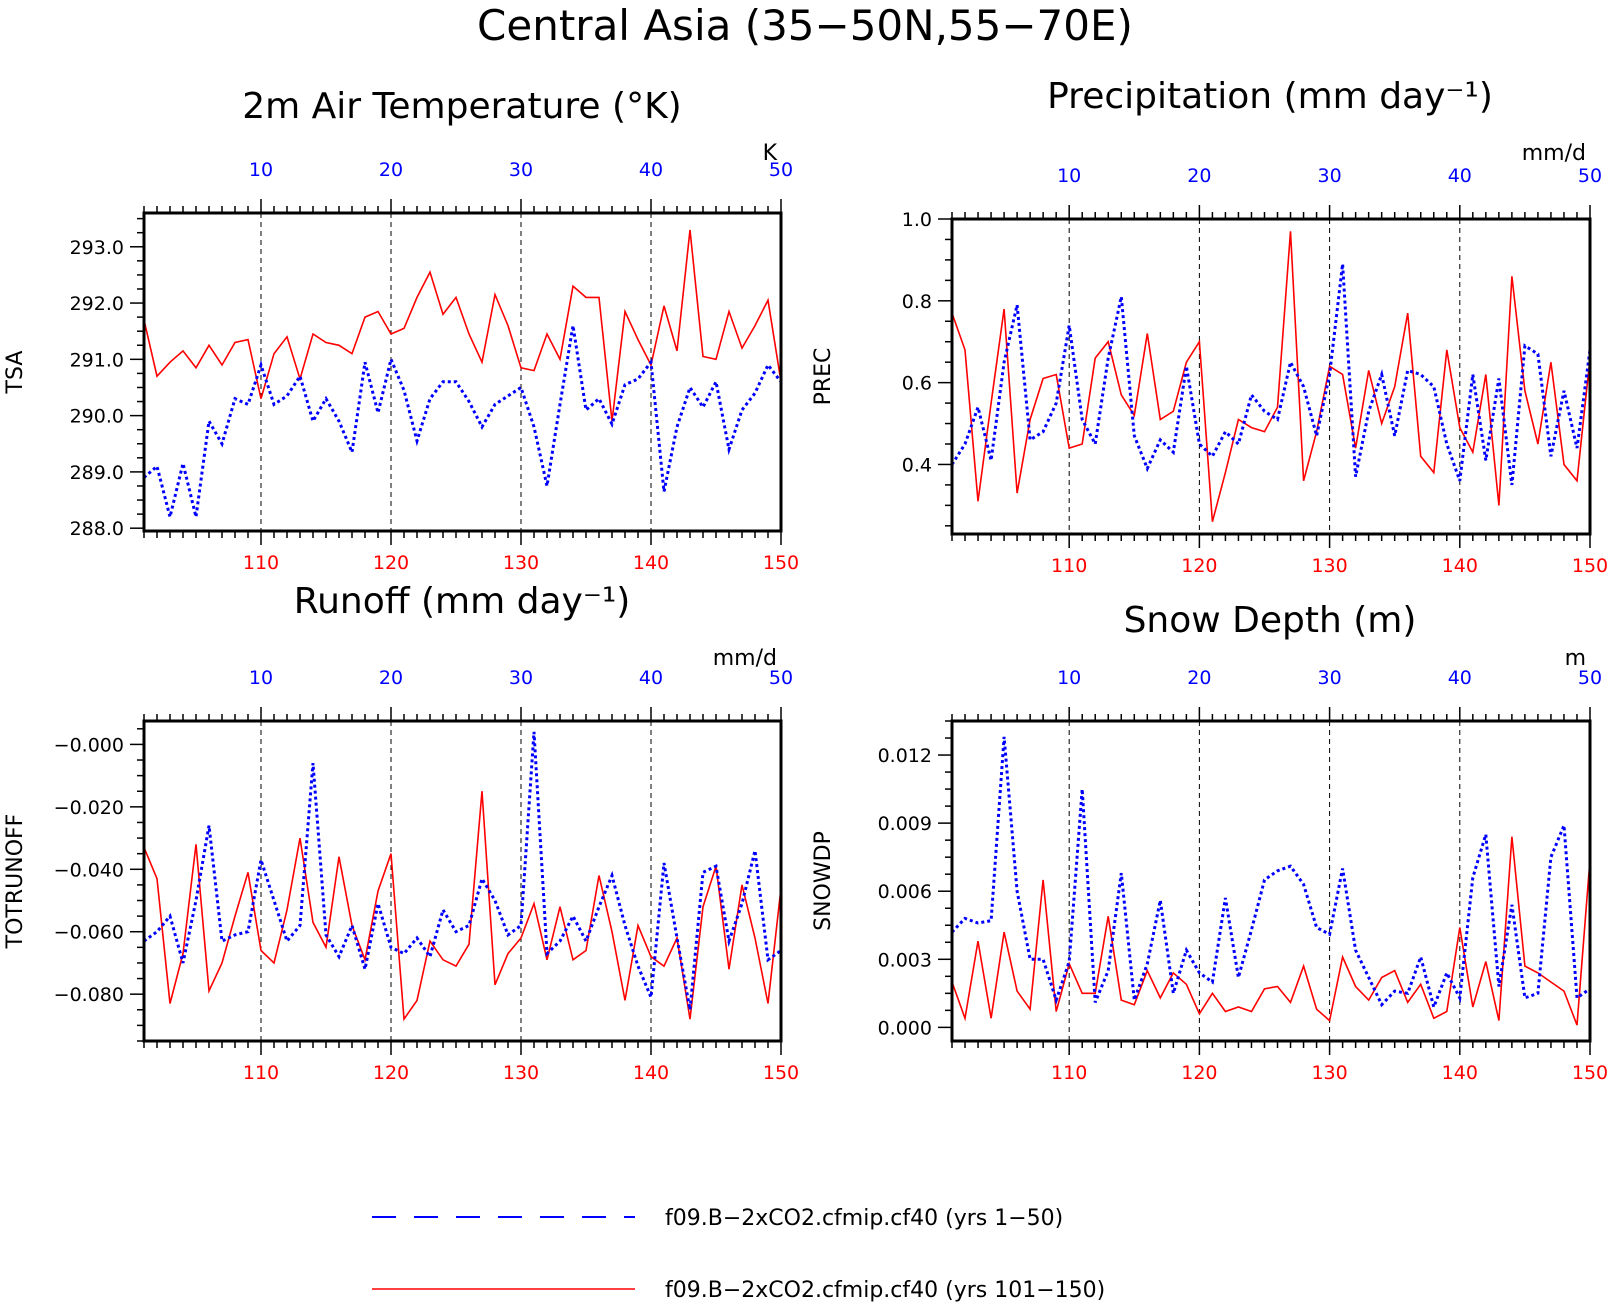  What do you see at coordinates (97, 248) in the screenshot?
I see `y-tick-label: 293.0` at bounding box center [97, 248].